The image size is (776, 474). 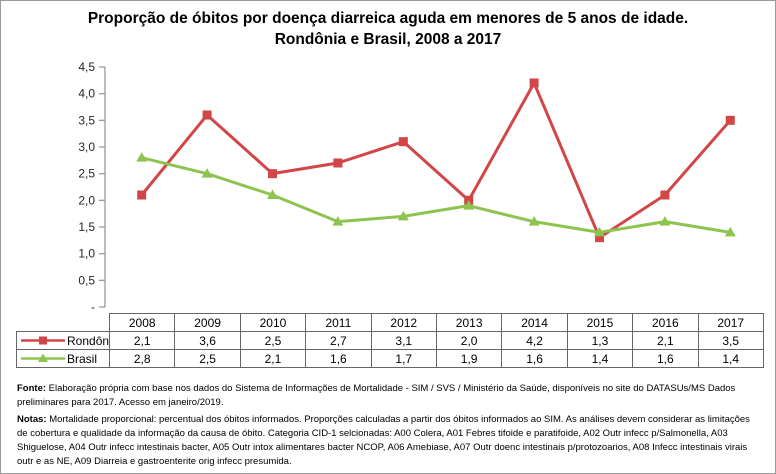 What do you see at coordinates (86, 254) in the screenshot?
I see `y-tick-label: 1,0` at bounding box center [86, 254].